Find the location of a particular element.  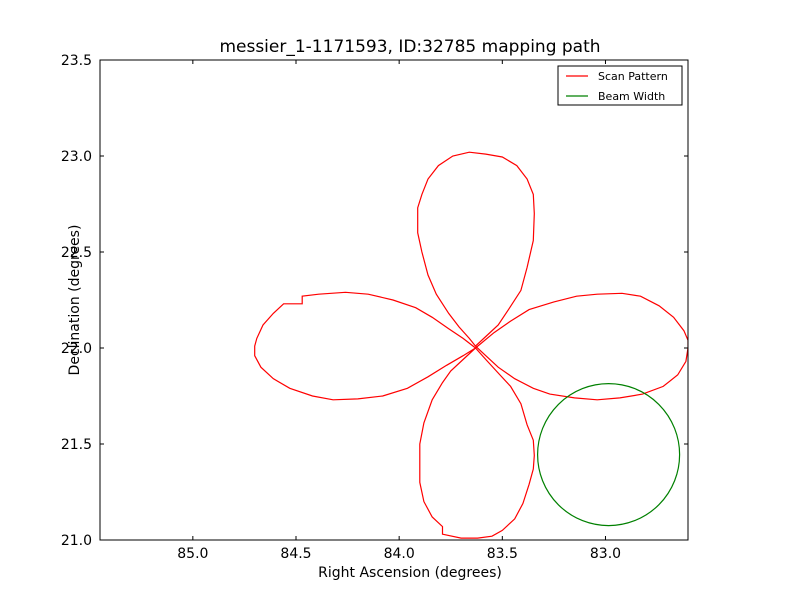

x-tick-label: 84.5 is located at coordinates (295, 554).